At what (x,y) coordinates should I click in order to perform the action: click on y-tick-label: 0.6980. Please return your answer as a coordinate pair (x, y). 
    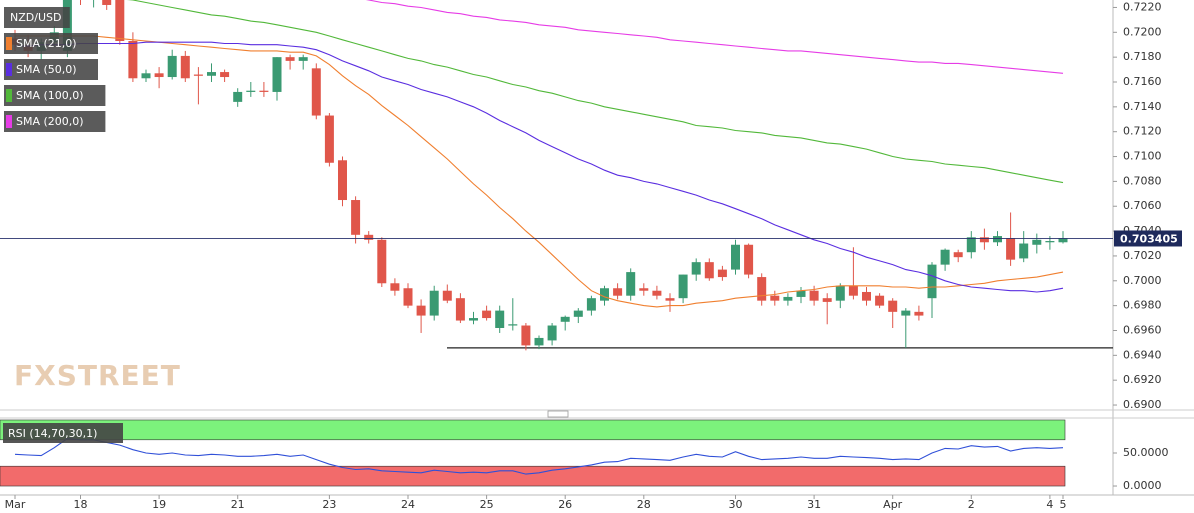
    Looking at the image, I should click on (1142, 305).